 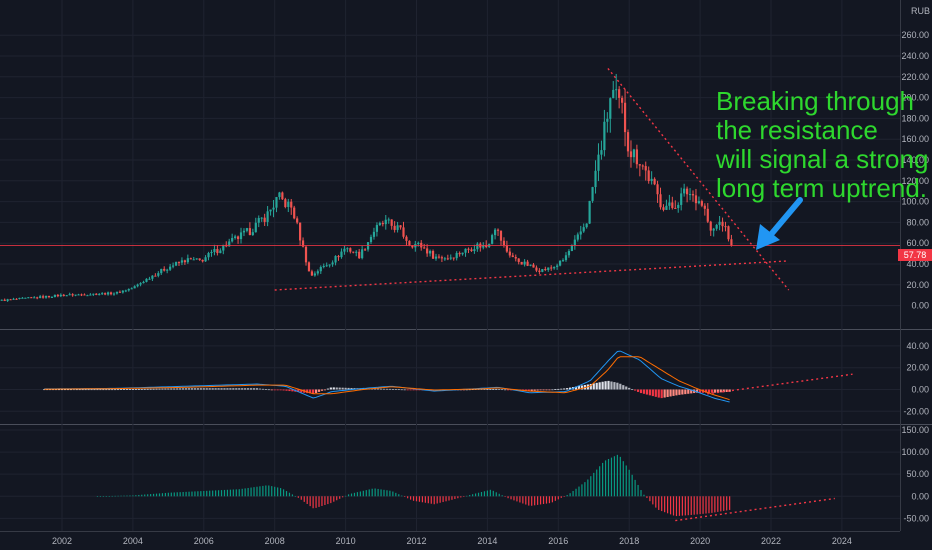 I want to click on y-tick-label: 260.00, so click(x=915, y=35).